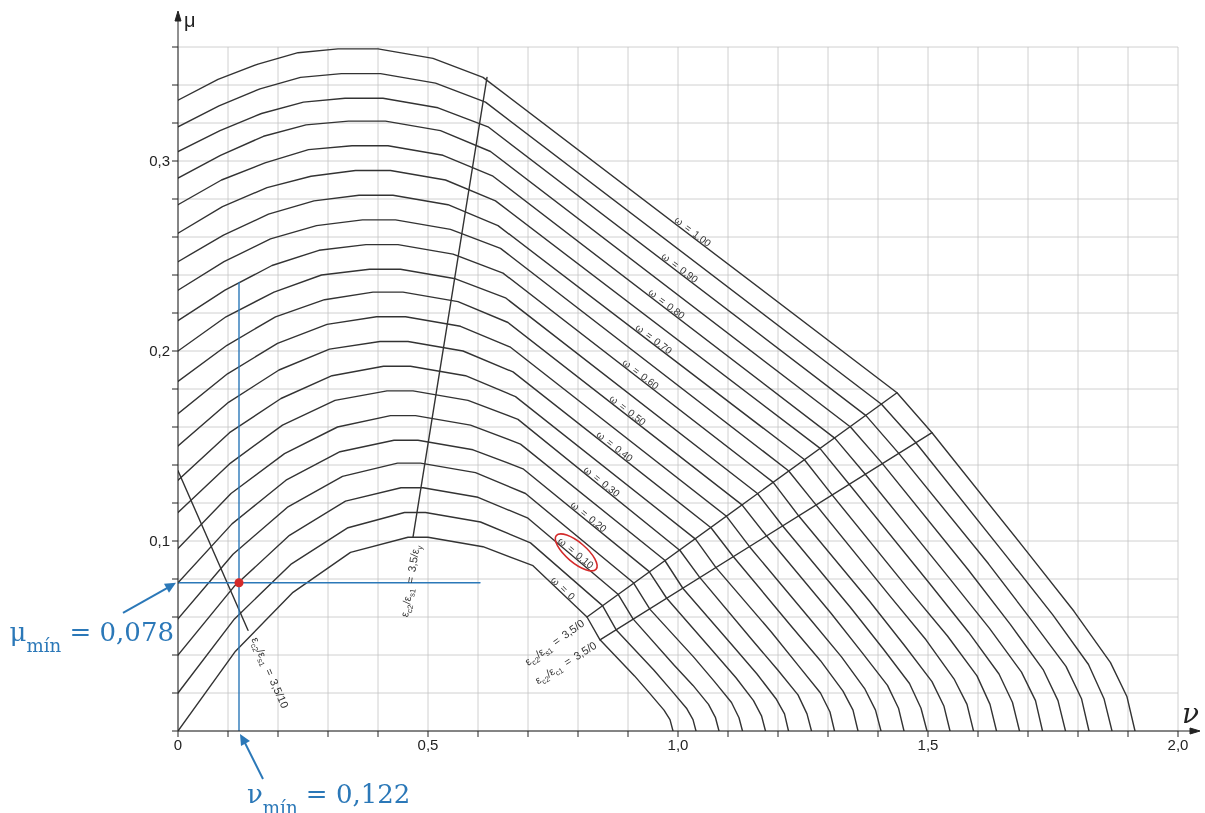 This screenshot has height=813, width=1205. What do you see at coordinates (615, 446) in the screenshot?
I see `text: ω = 0.40` at bounding box center [615, 446].